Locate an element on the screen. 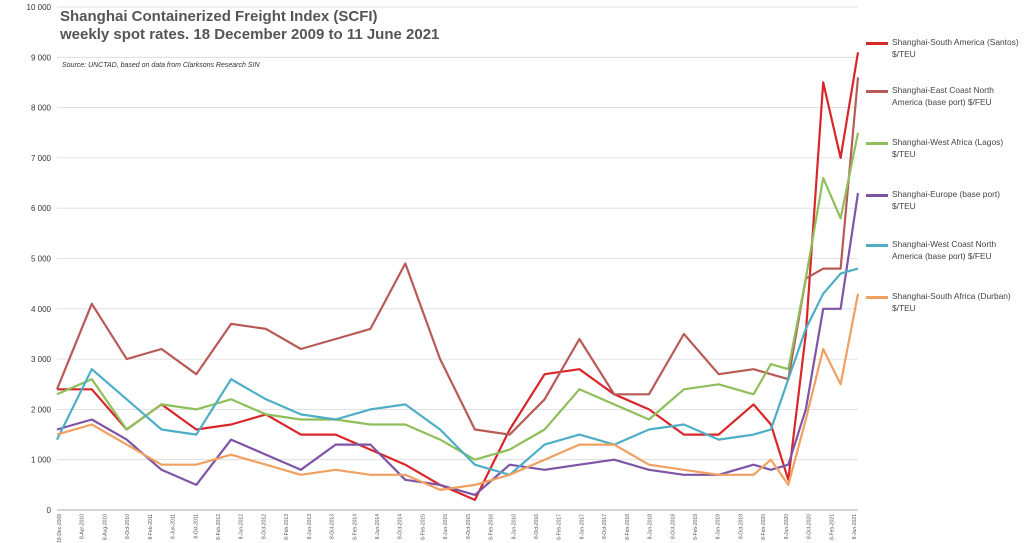 This screenshot has height=543, width=1024. x-tick-label: 8-Feb-2018 is located at coordinates (628, 527).